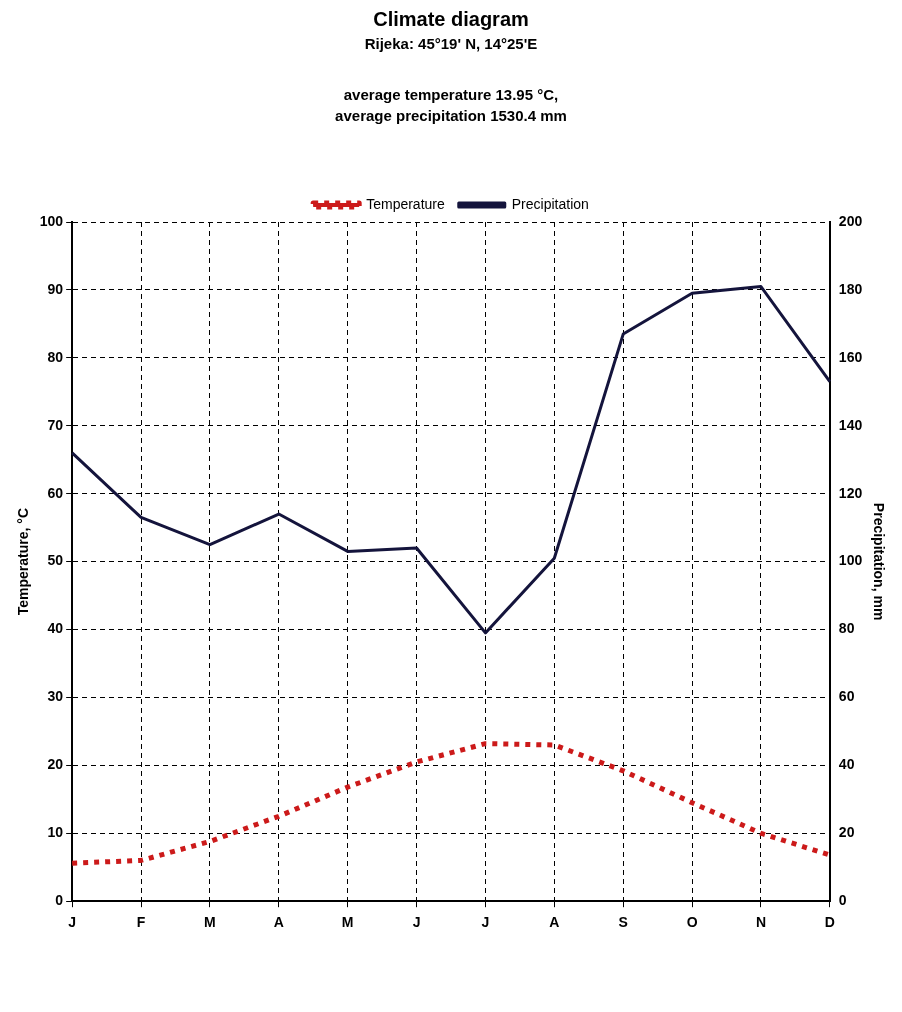 This screenshot has height=1012, width=902. What do you see at coordinates (846, 696) in the screenshot?
I see `y2-tick-label: 60` at bounding box center [846, 696].